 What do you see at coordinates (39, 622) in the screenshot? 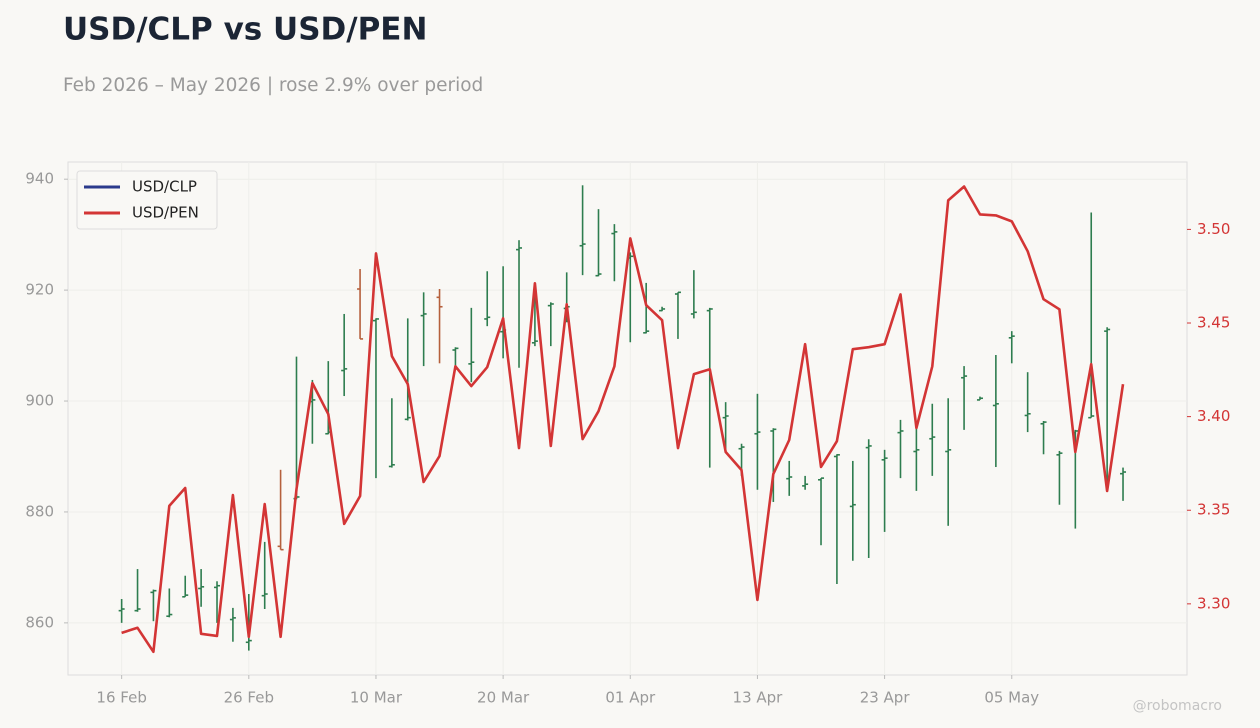
I see `y-tick-label: 860` at bounding box center [39, 622].